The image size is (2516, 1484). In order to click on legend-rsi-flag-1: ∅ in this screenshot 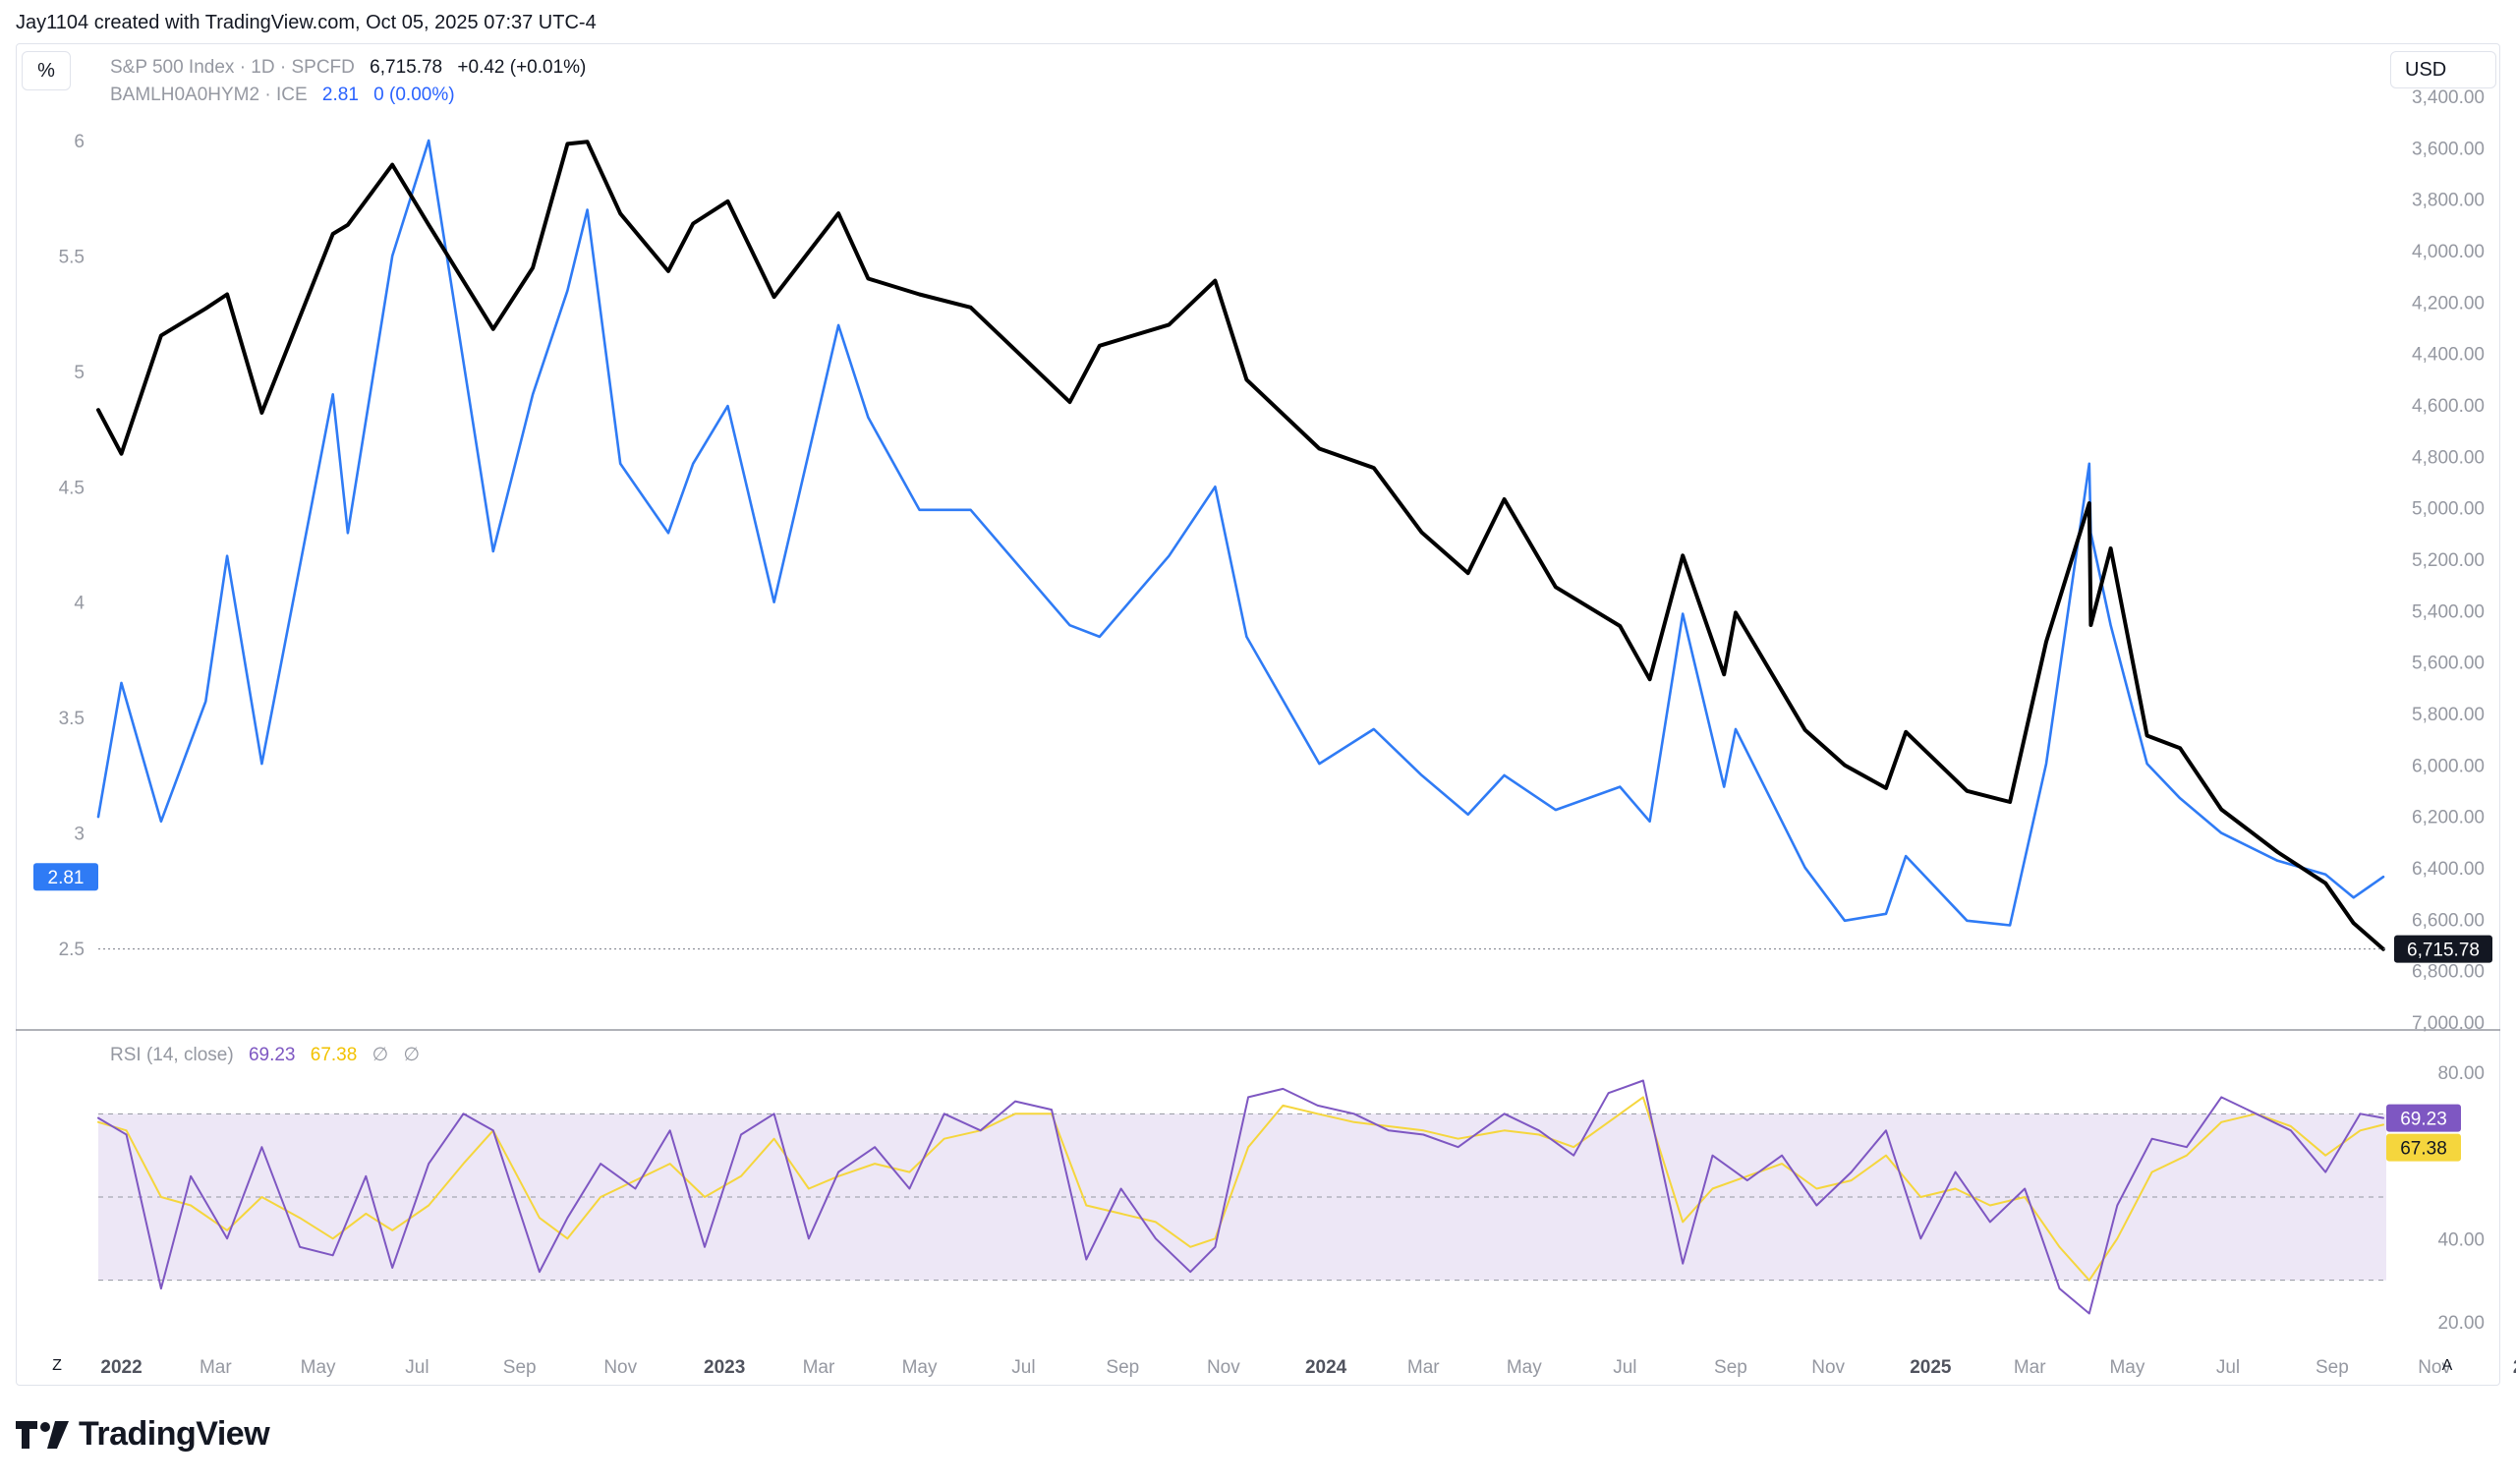, I will do `click(380, 1055)`.